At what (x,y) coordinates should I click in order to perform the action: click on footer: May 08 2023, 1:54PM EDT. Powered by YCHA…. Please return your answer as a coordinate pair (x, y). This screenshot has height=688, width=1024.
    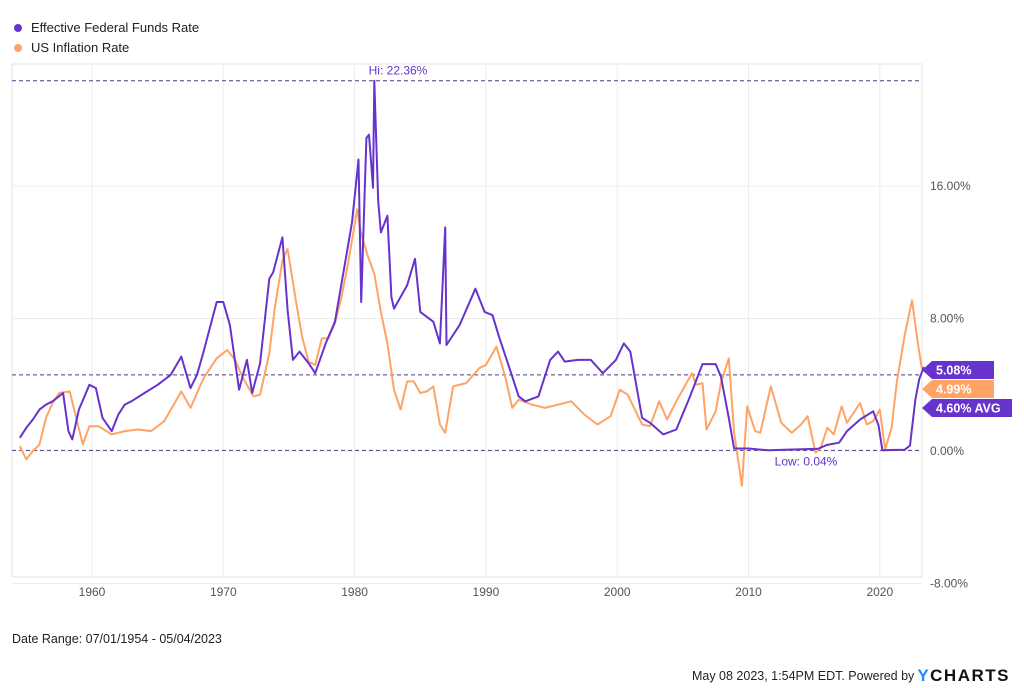
    Looking at the image, I should click on (851, 676).